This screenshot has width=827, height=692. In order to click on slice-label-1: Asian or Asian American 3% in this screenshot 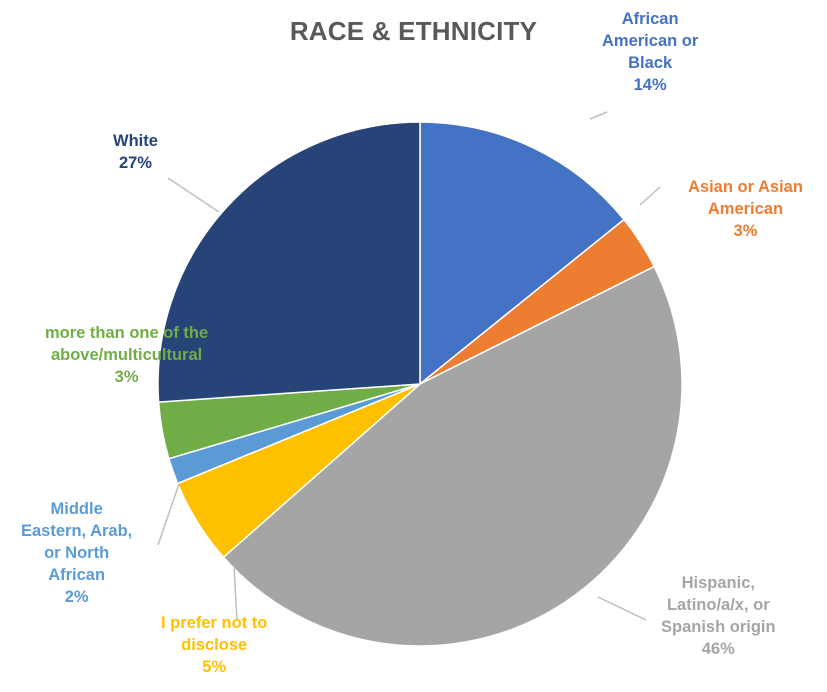, I will do `click(745, 209)`.